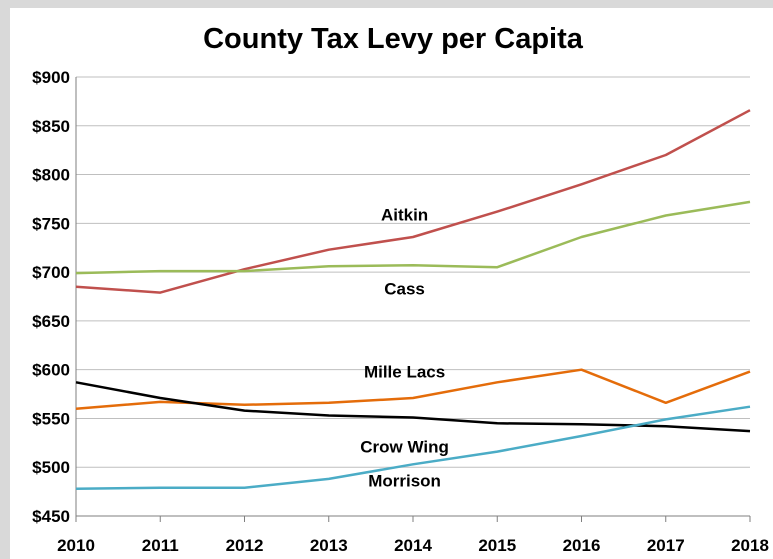  I want to click on x-tick-label: 2010, so click(76, 545).